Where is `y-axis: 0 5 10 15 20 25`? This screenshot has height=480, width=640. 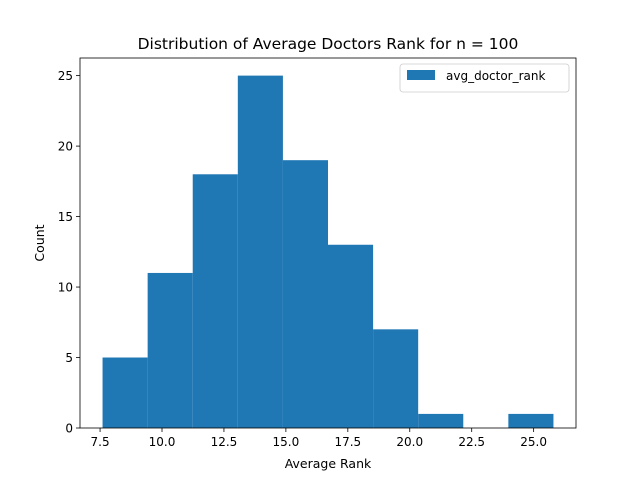 y-axis: 0 5 10 15 20 25 is located at coordinates (69, 252).